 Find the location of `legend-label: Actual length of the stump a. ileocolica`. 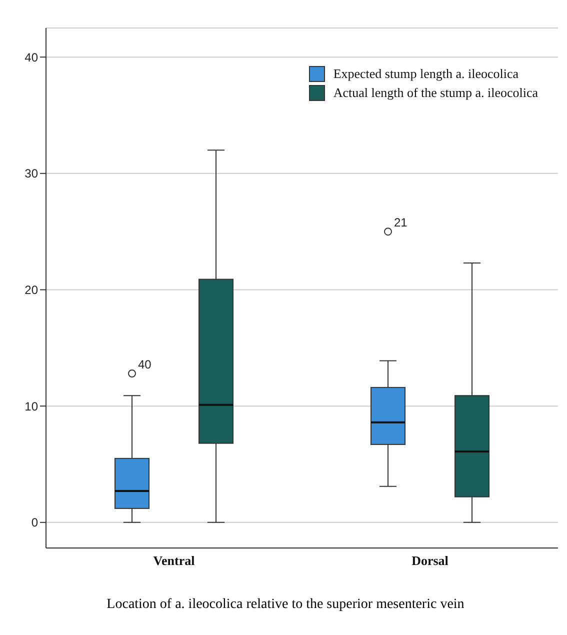

legend-label: Actual length of the stump a. ileocolica is located at coordinates (435, 93).